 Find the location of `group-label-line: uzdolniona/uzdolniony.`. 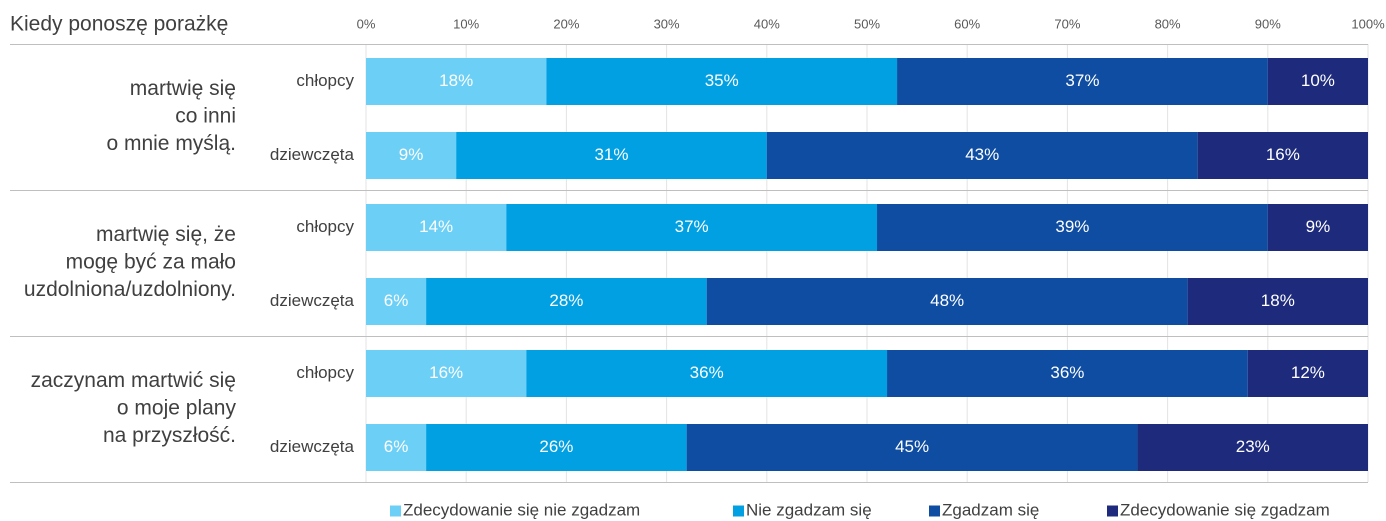

group-label-line: uzdolniona/uzdolniony. is located at coordinates (130, 289).